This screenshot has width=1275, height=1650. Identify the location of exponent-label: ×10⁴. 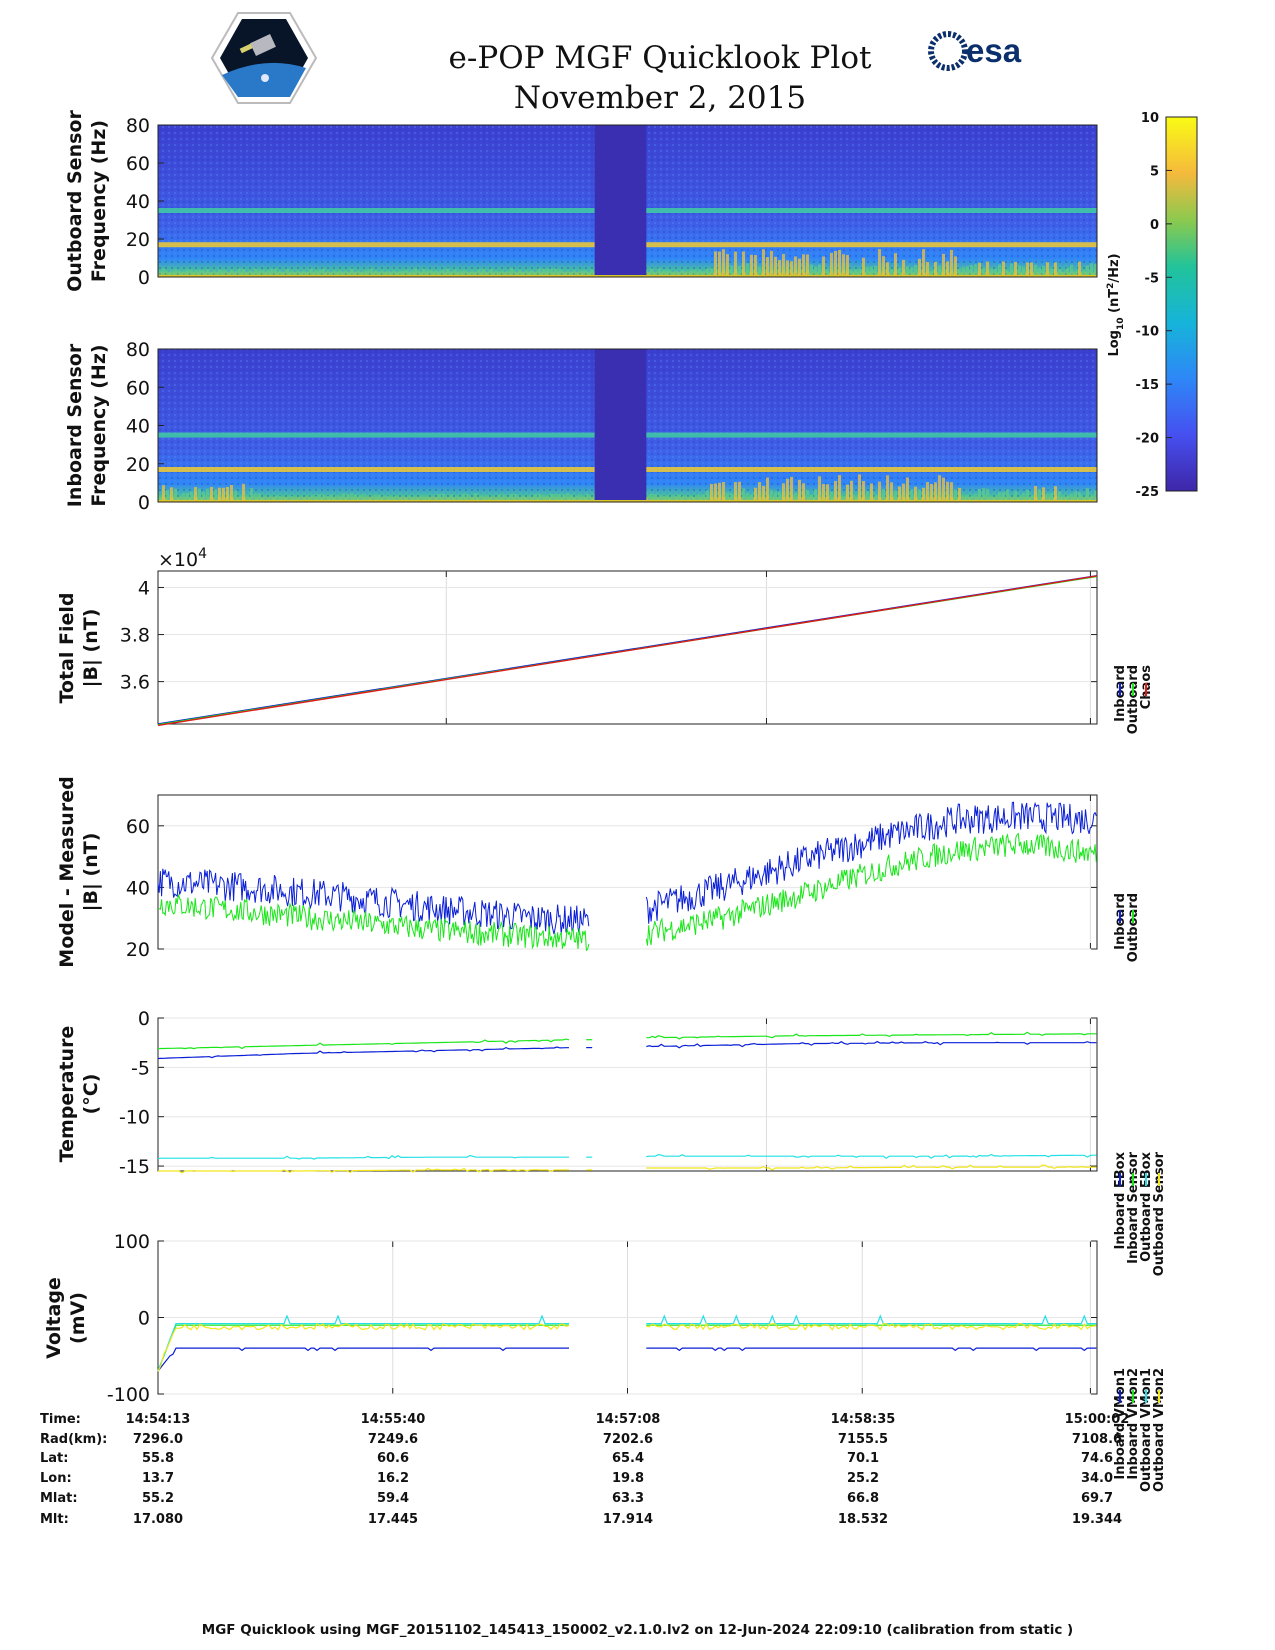
(182, 558).